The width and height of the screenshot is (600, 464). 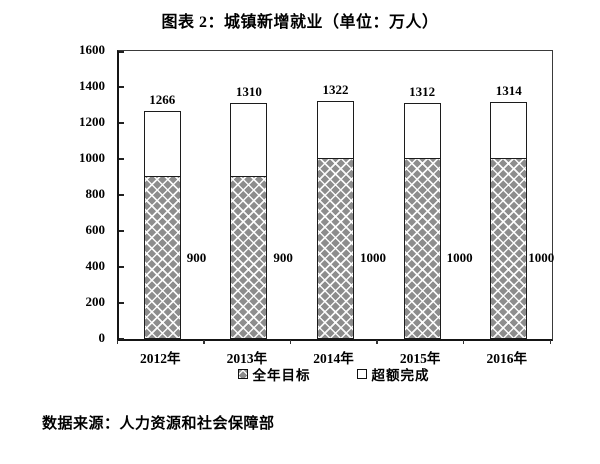 What do you see at coordinates (300, 22) in the screenshot?
I see `chart-title: 图表 2：城镇新增就业（单位：万人）` at bounding box center [300, 22].